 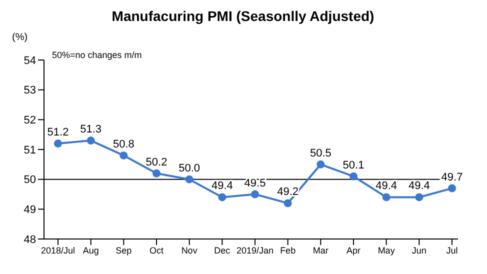 What do you see at coordinates (321, 153) in the screenshot?
I see `data-label: 50.5` at bounding box center [321, 153].